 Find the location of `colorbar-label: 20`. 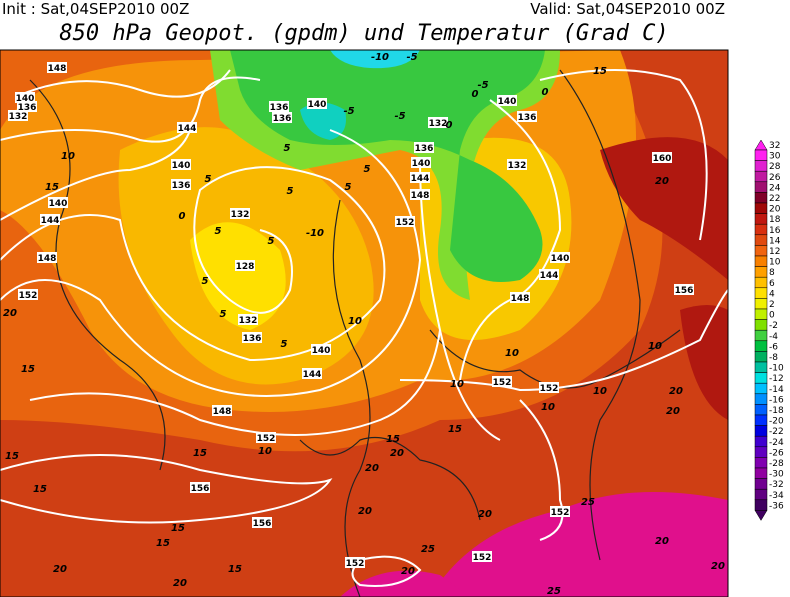

colorbar-label: 20 is located at coordinates (775, 210).